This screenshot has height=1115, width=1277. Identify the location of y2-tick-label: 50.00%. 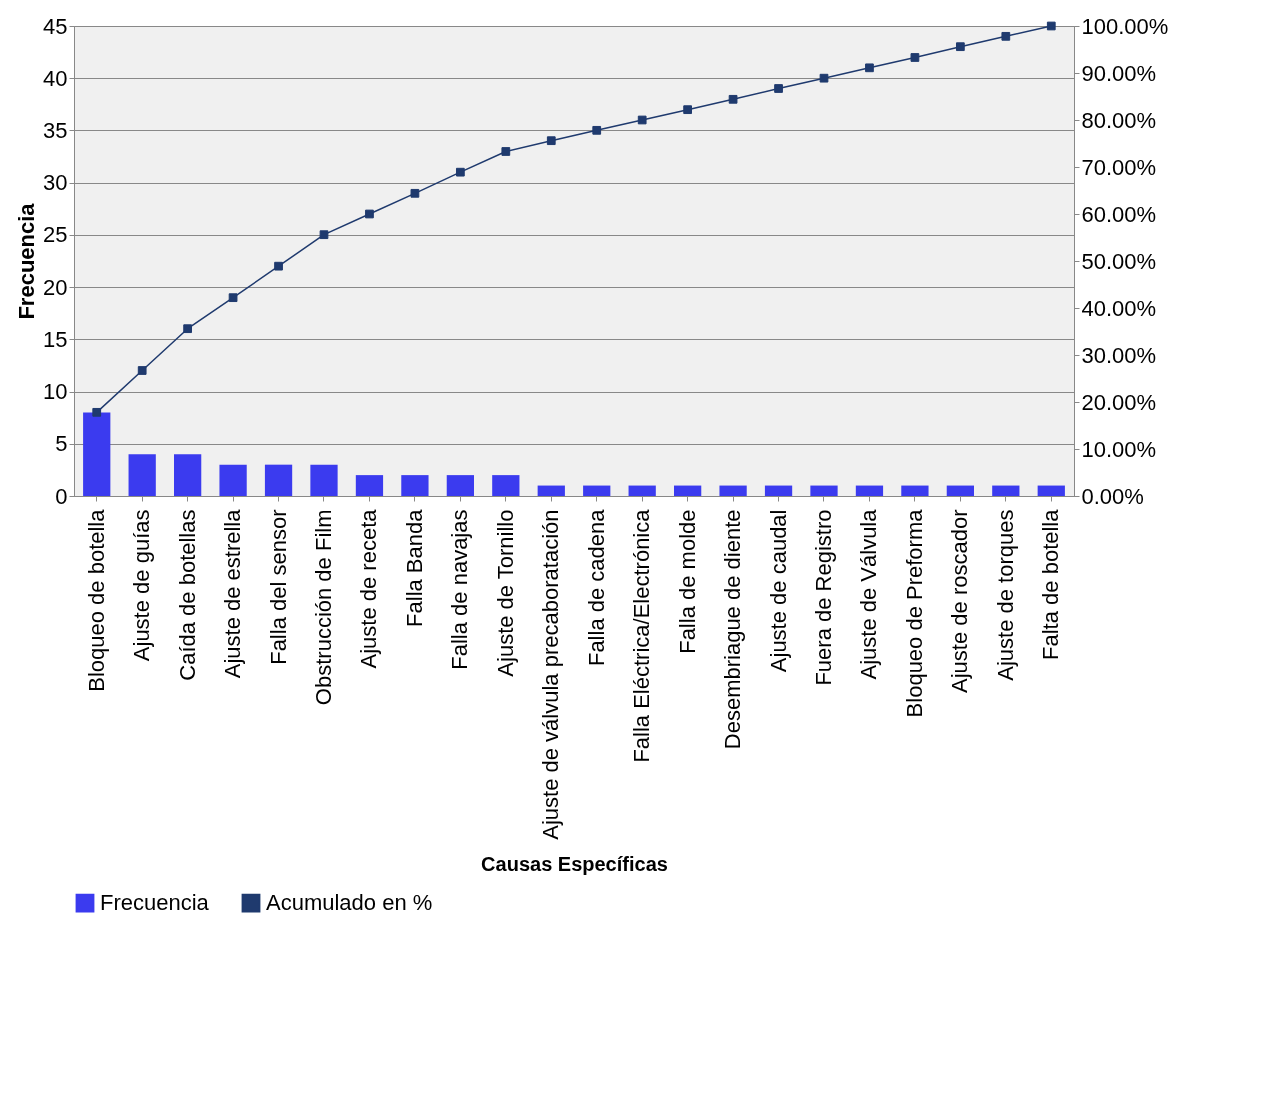
(1119, 261).